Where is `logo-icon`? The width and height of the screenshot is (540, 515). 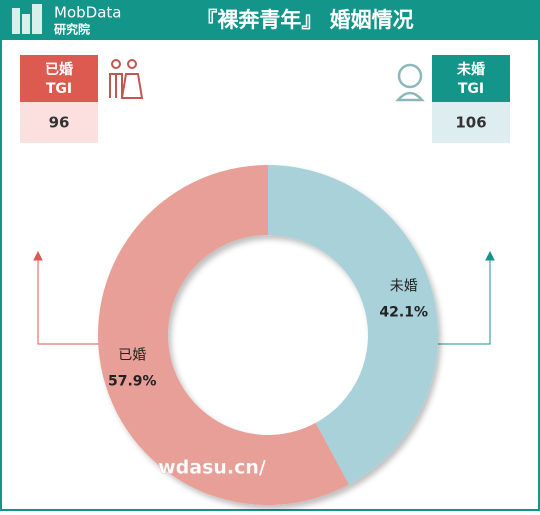 logo-icon is located at coordinates (27, 19).